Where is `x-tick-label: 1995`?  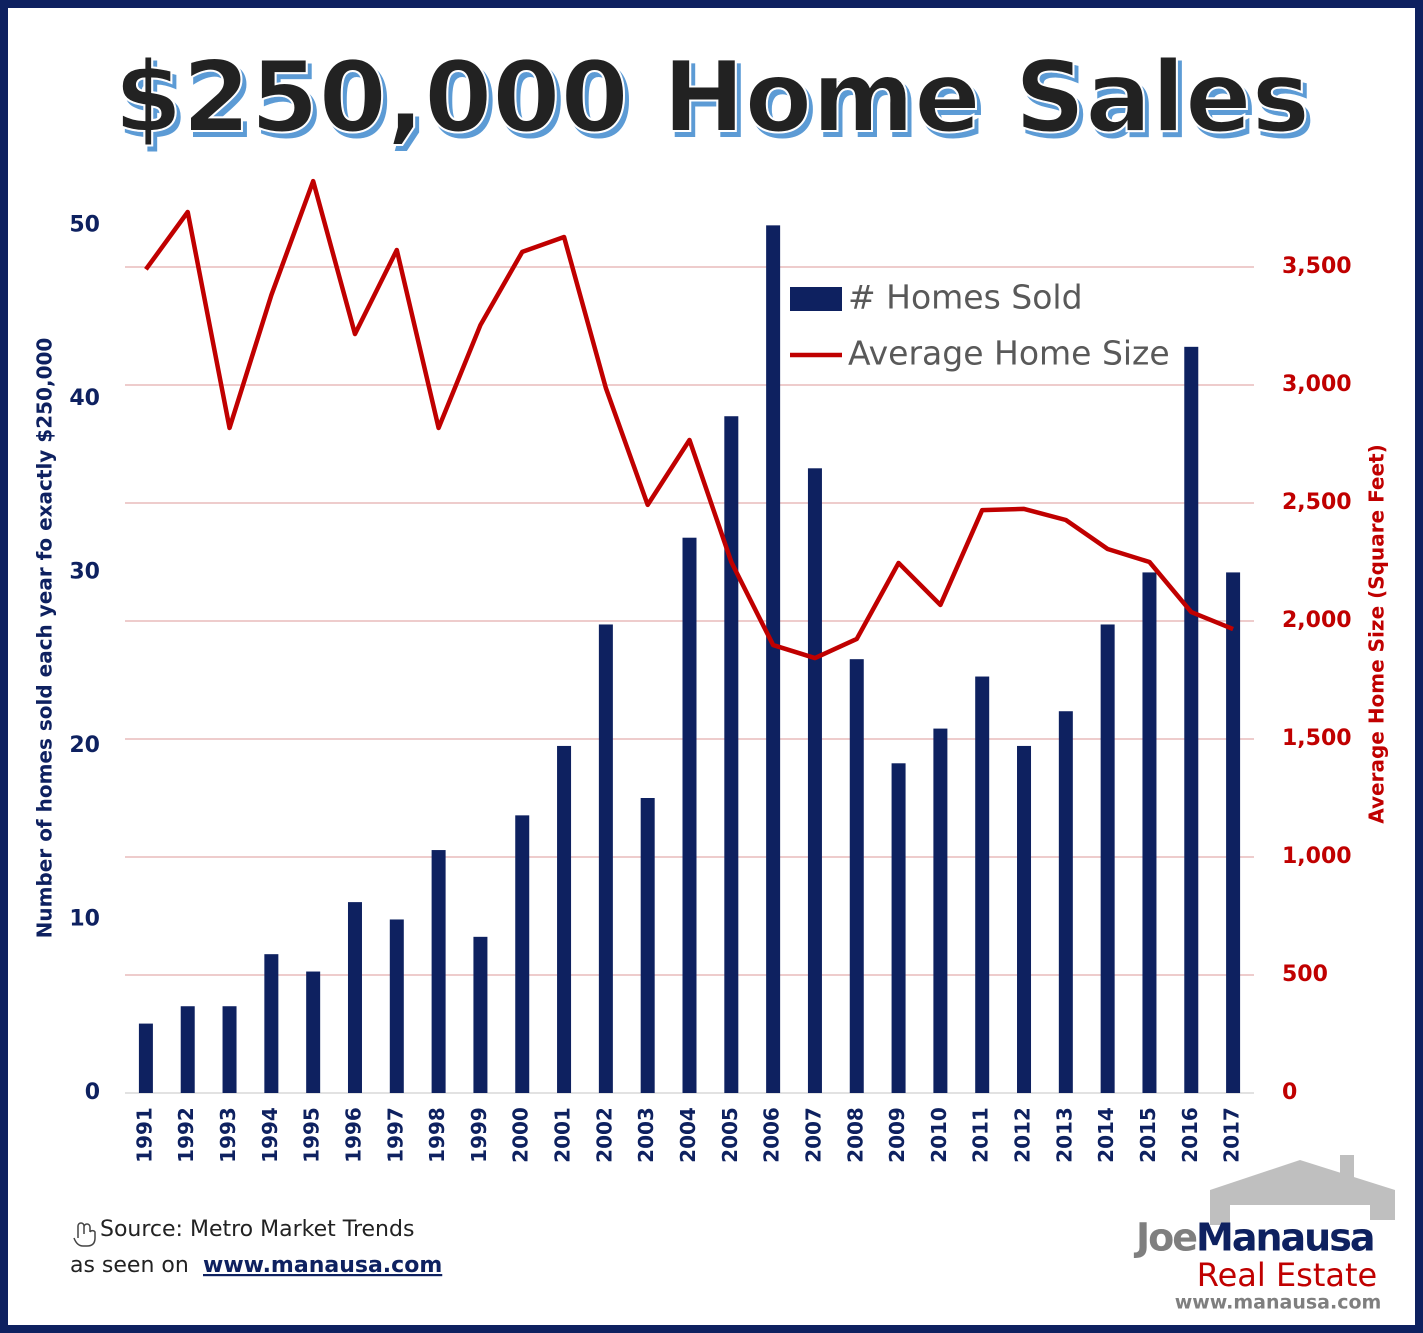 x-tick-label: 1995 is located at coordinates (312, 1135).